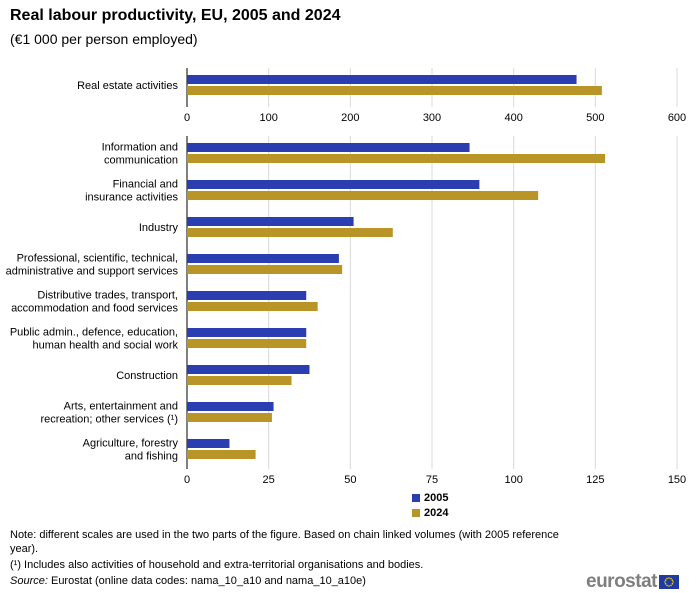 This screenshot has height=593, width=700. What do you see at coordinates (621, 581) in the screenshot?
I see `logo-text: eurostat` at bounding box center [621, 581].